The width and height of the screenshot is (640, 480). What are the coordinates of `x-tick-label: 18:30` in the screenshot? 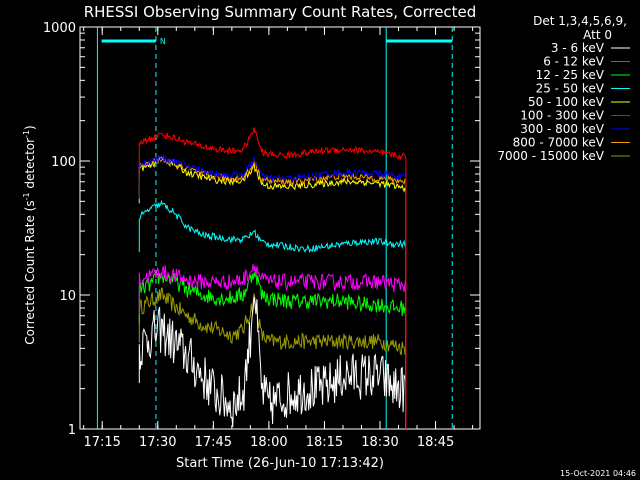 It's located at (379, 442).